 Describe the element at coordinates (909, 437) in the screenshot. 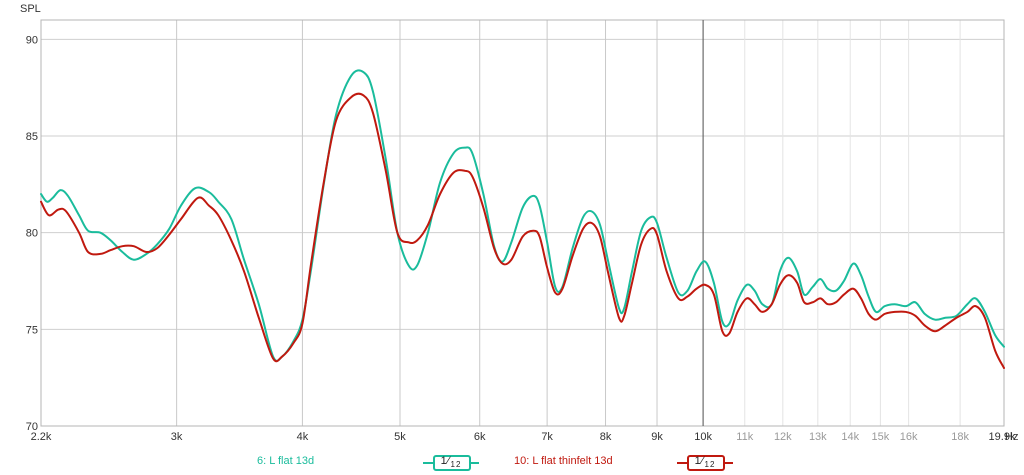

I see `x-tick-label: 16k` at that location.